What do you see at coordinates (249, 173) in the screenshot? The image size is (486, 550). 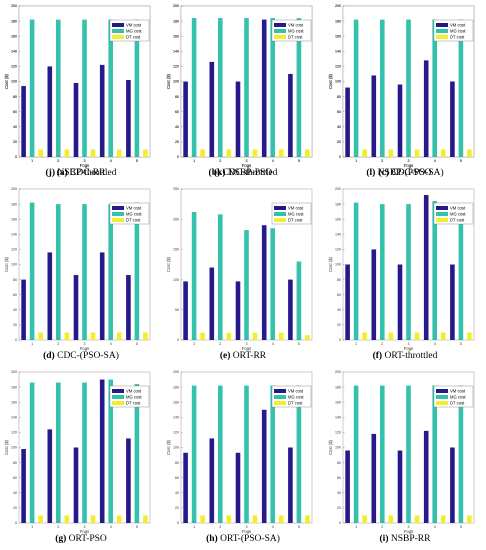 I see `subfigure-title: CDC-throttled` at bounding box center [249, 173].